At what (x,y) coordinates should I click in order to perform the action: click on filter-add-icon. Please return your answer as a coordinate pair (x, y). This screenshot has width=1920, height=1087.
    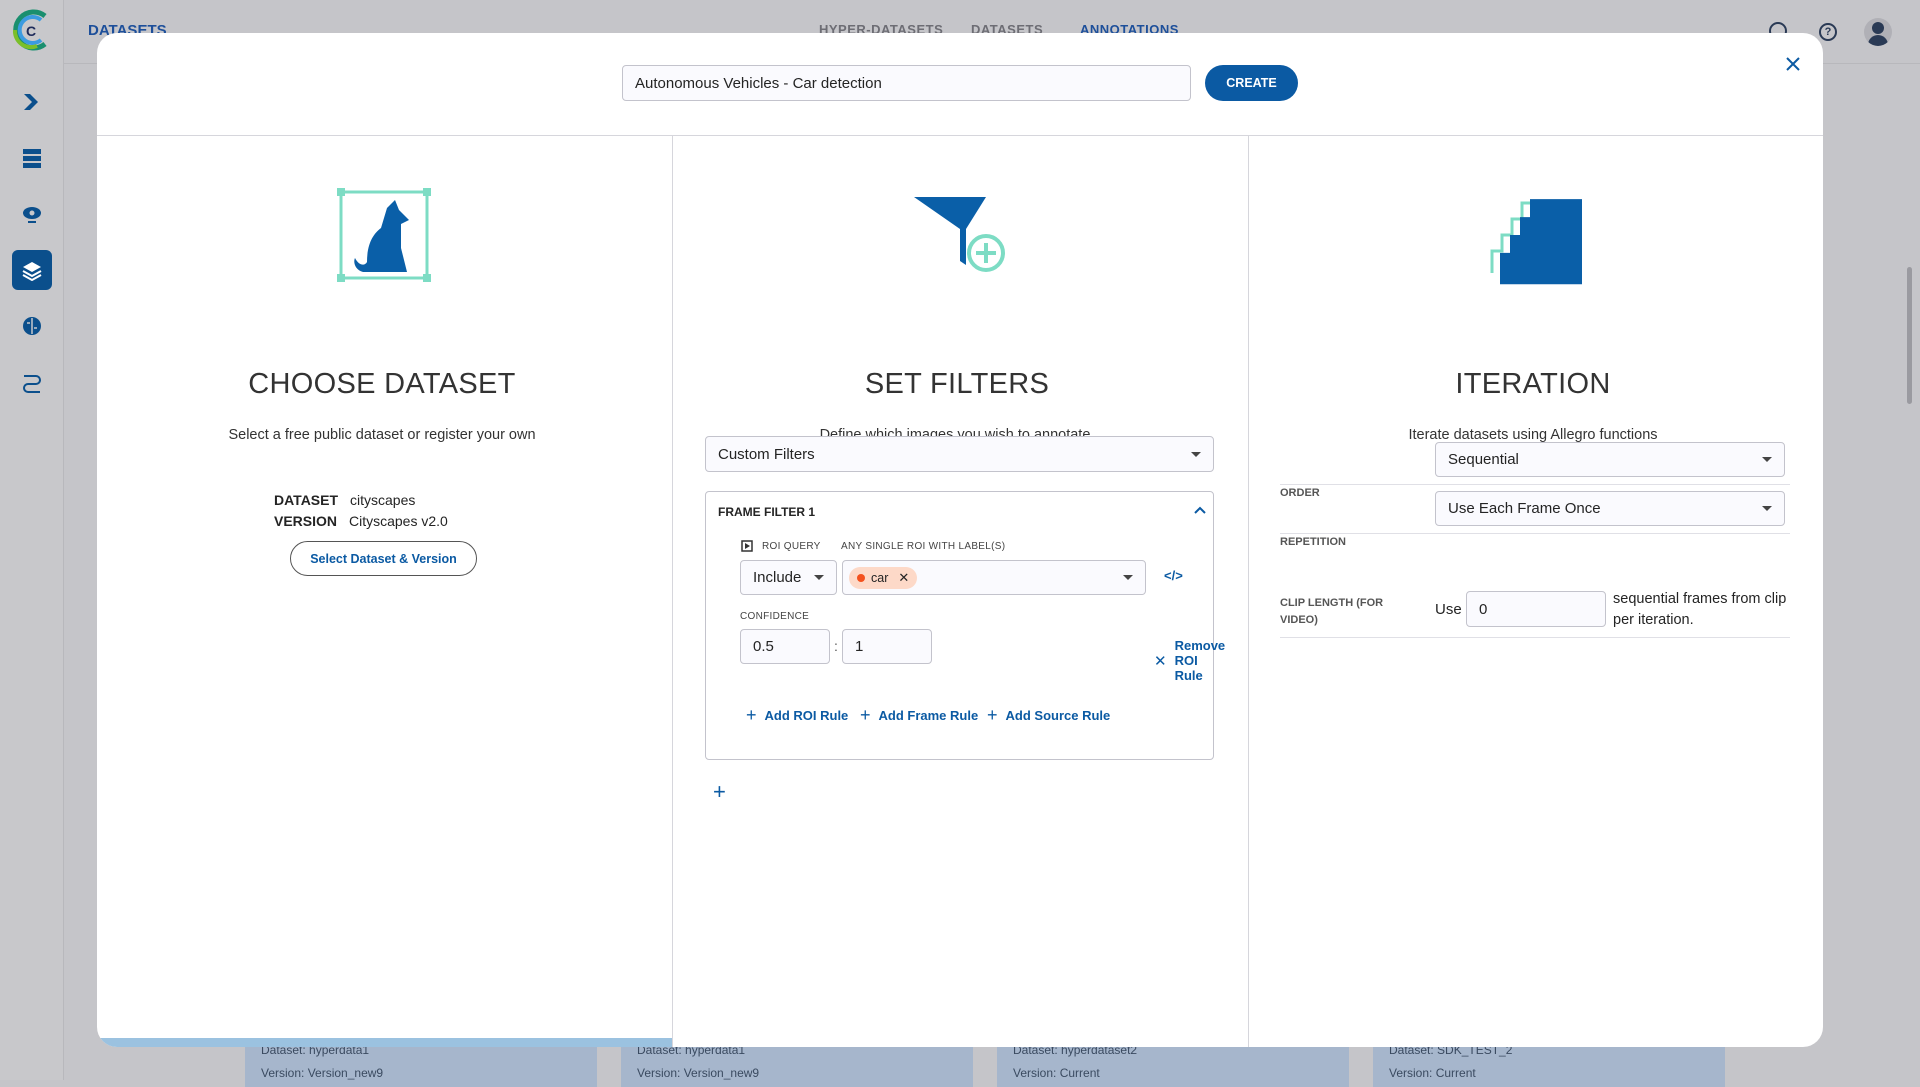
    Looking at the image, I should click on (959, 234).